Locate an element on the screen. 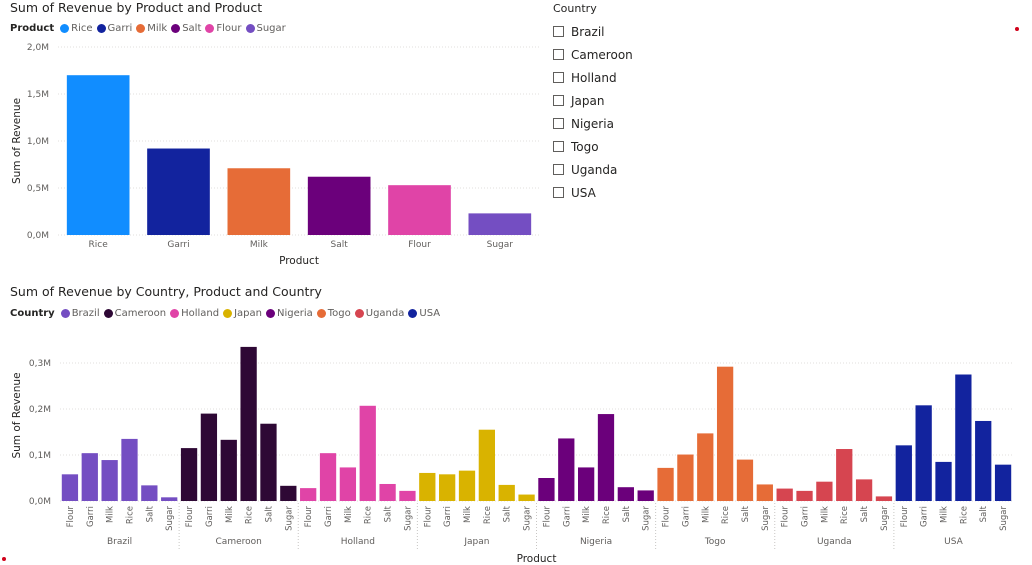  chart2-bar-uganda-flour is located at coordinates (784, 494).